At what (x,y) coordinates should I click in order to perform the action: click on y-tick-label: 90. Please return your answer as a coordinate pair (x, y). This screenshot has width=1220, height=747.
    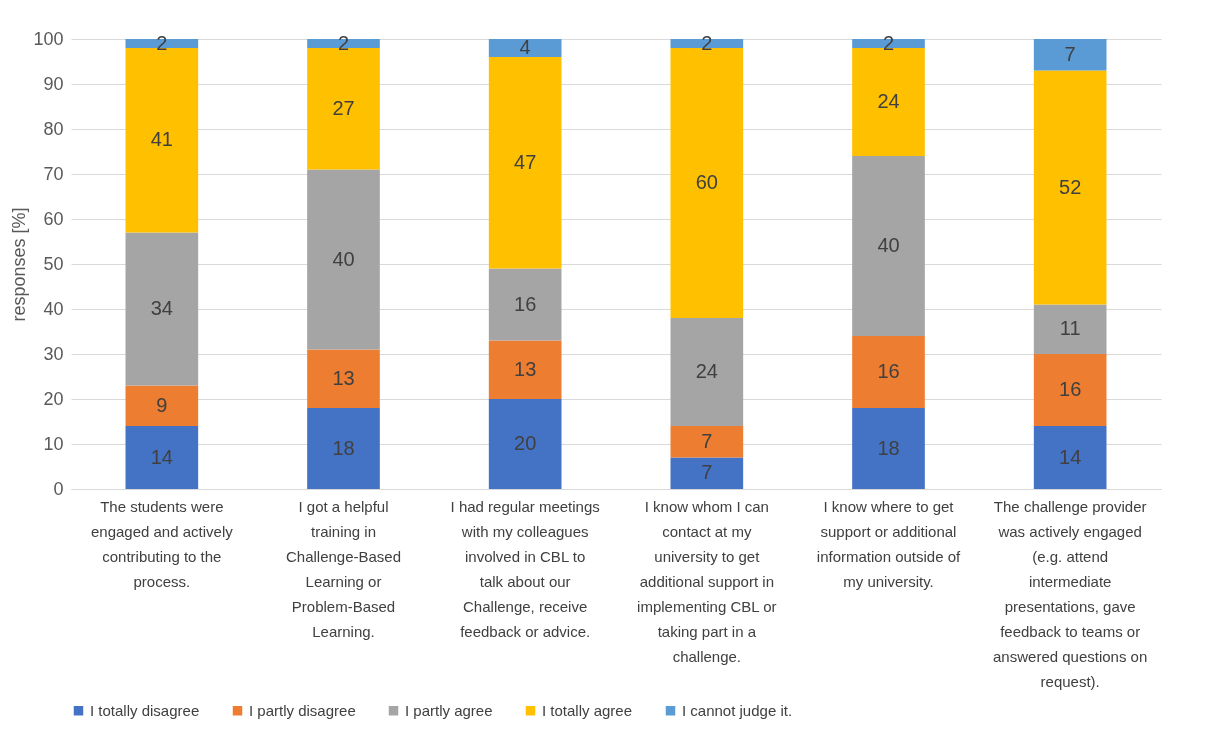
    Looking at the image, I should click on (53, 83).